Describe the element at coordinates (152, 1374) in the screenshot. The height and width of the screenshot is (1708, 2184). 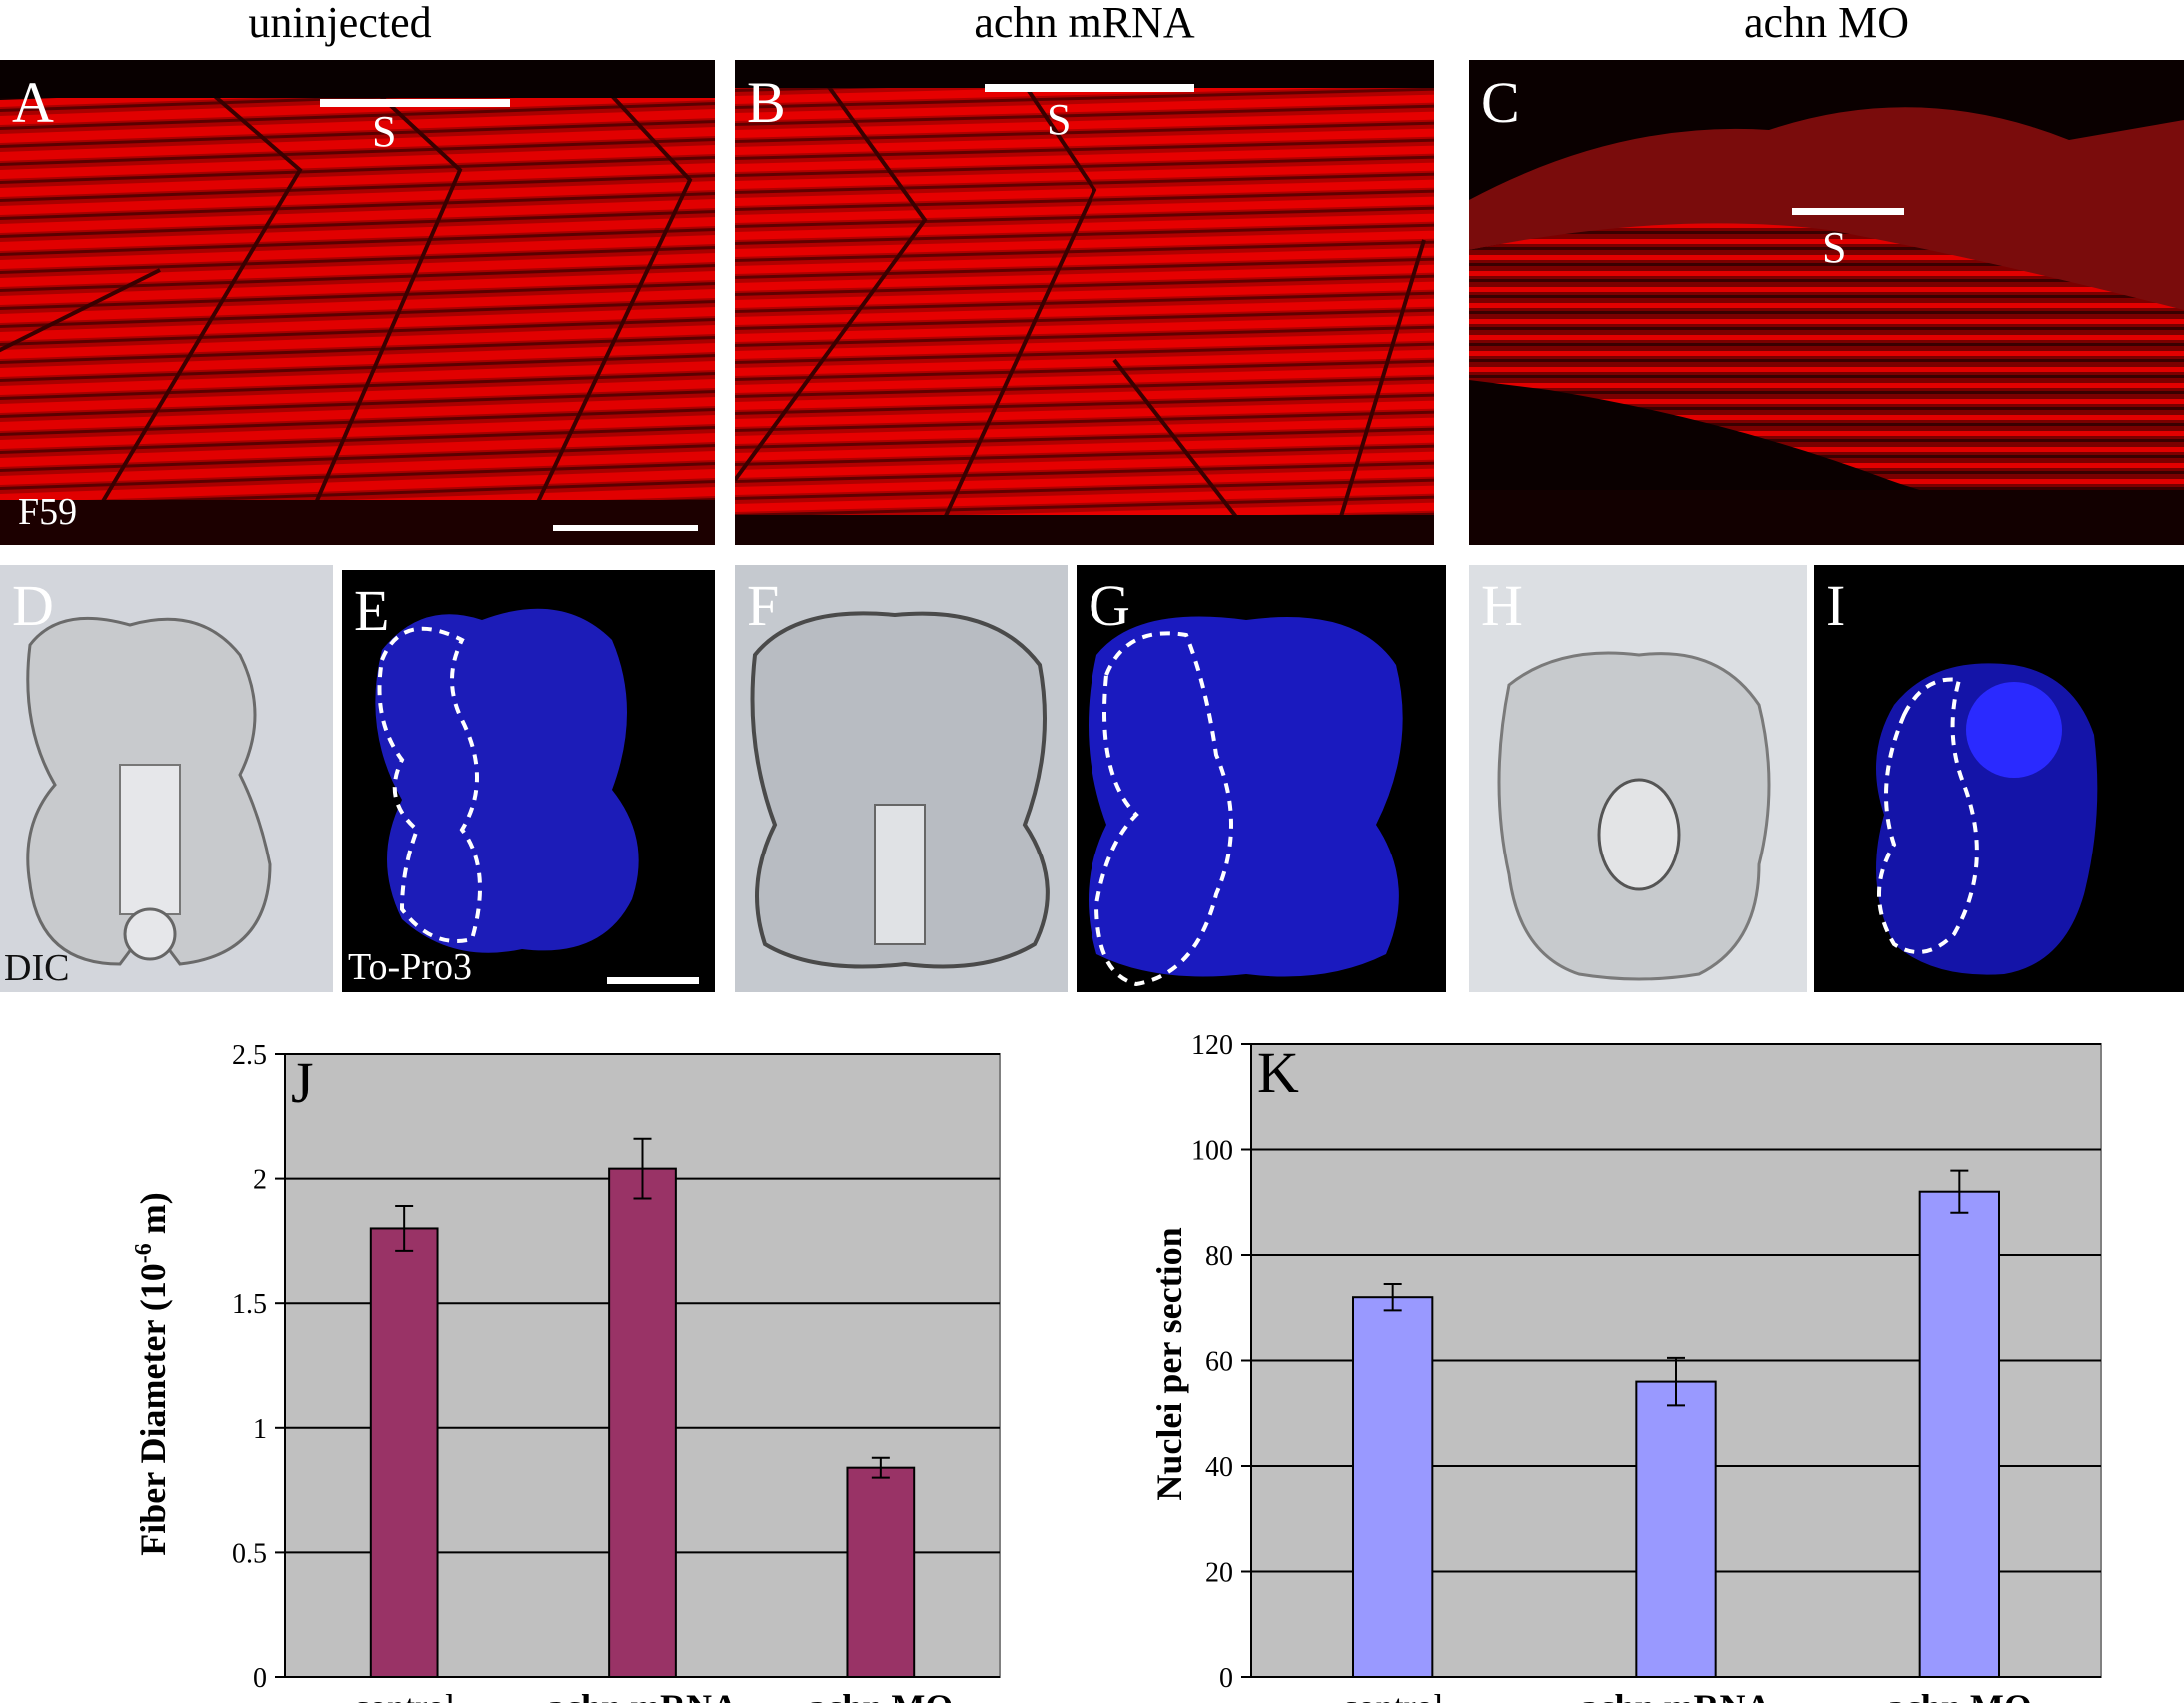
I see `y-axis-title: Fiber Diameter (10-6 m)` at that location.